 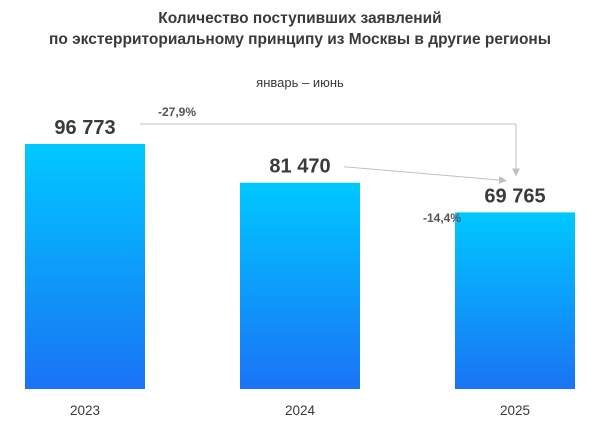 I want to click on value-label-2025: 69 765, so click(x=514, y=196).